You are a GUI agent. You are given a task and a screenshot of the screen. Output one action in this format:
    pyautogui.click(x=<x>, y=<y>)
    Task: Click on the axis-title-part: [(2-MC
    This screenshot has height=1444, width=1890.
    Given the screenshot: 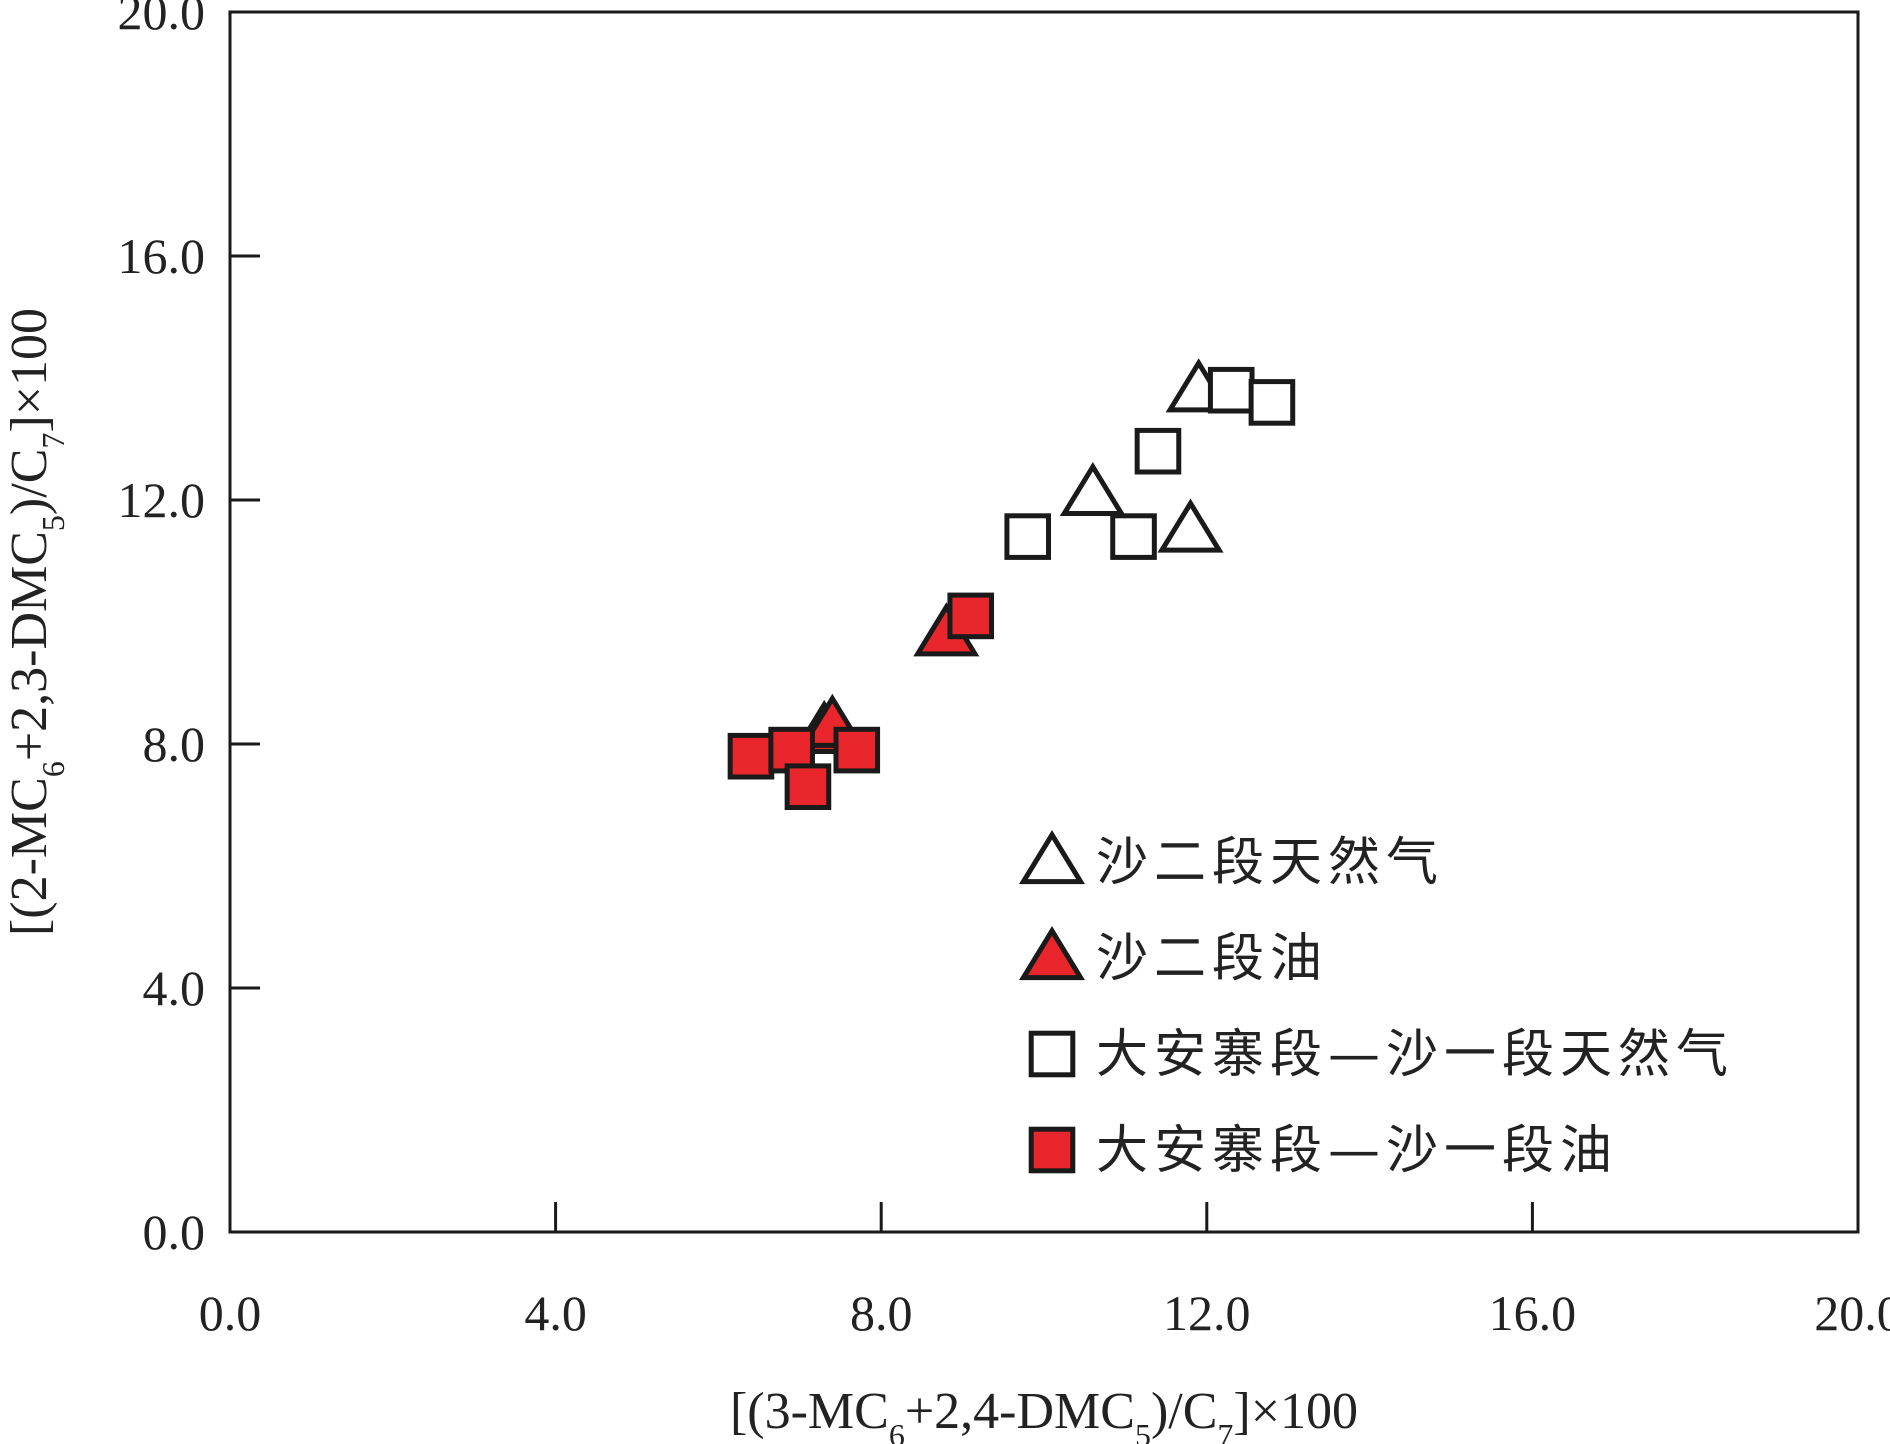 What is the action you would take?
    pyautogui.click(x=29, y=856)
    